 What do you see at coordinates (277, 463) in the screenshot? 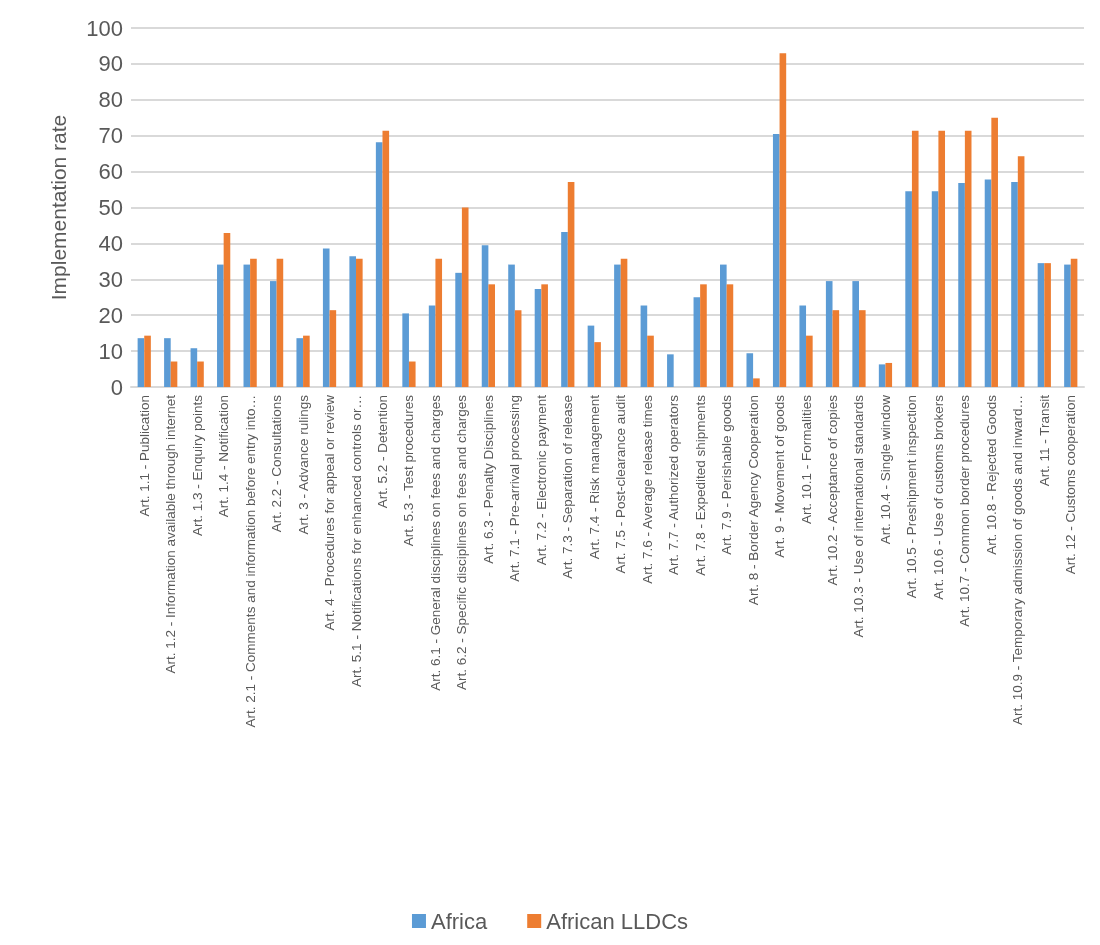
I see `x-tick-label: Art. 2.2 - Consultations` at bounding box center [277, 463].